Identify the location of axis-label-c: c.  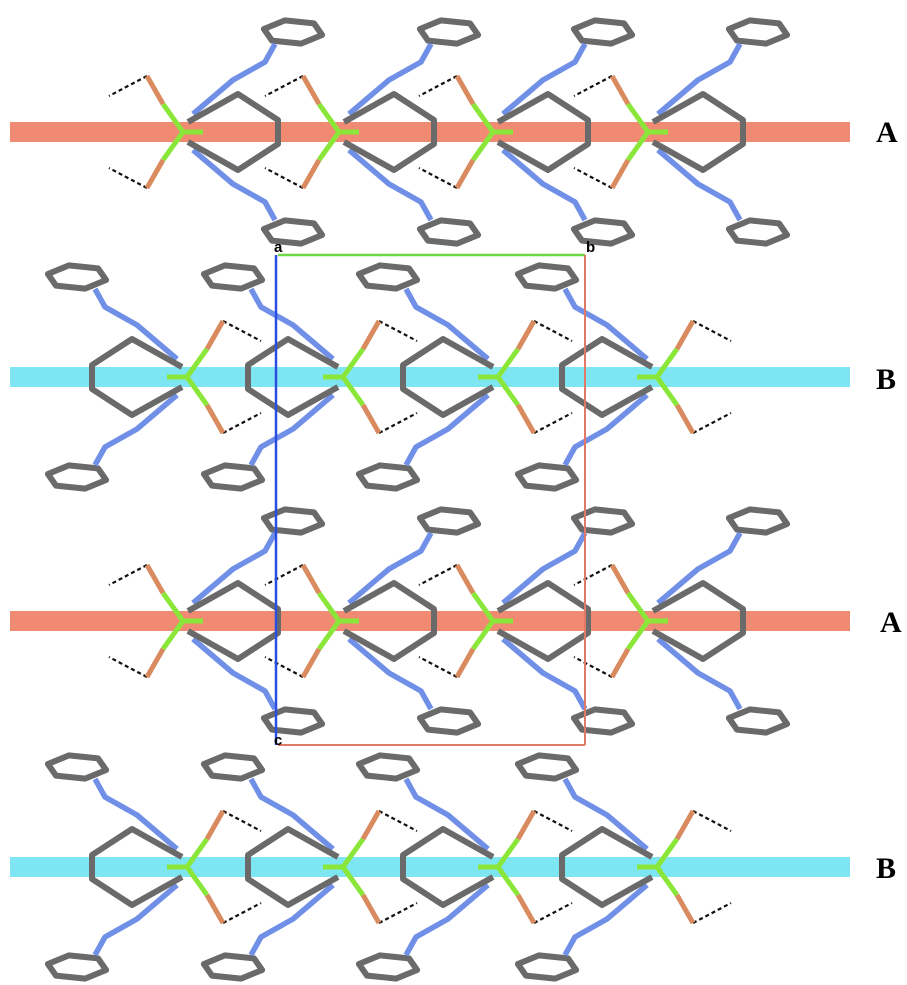
(278, 740).